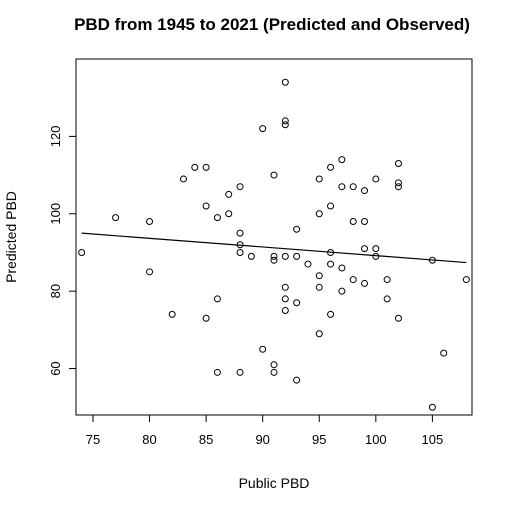 This screenshot has width=508, height=505. I want to click on y-axis-label: Predicted PBD, so click(11, 237).